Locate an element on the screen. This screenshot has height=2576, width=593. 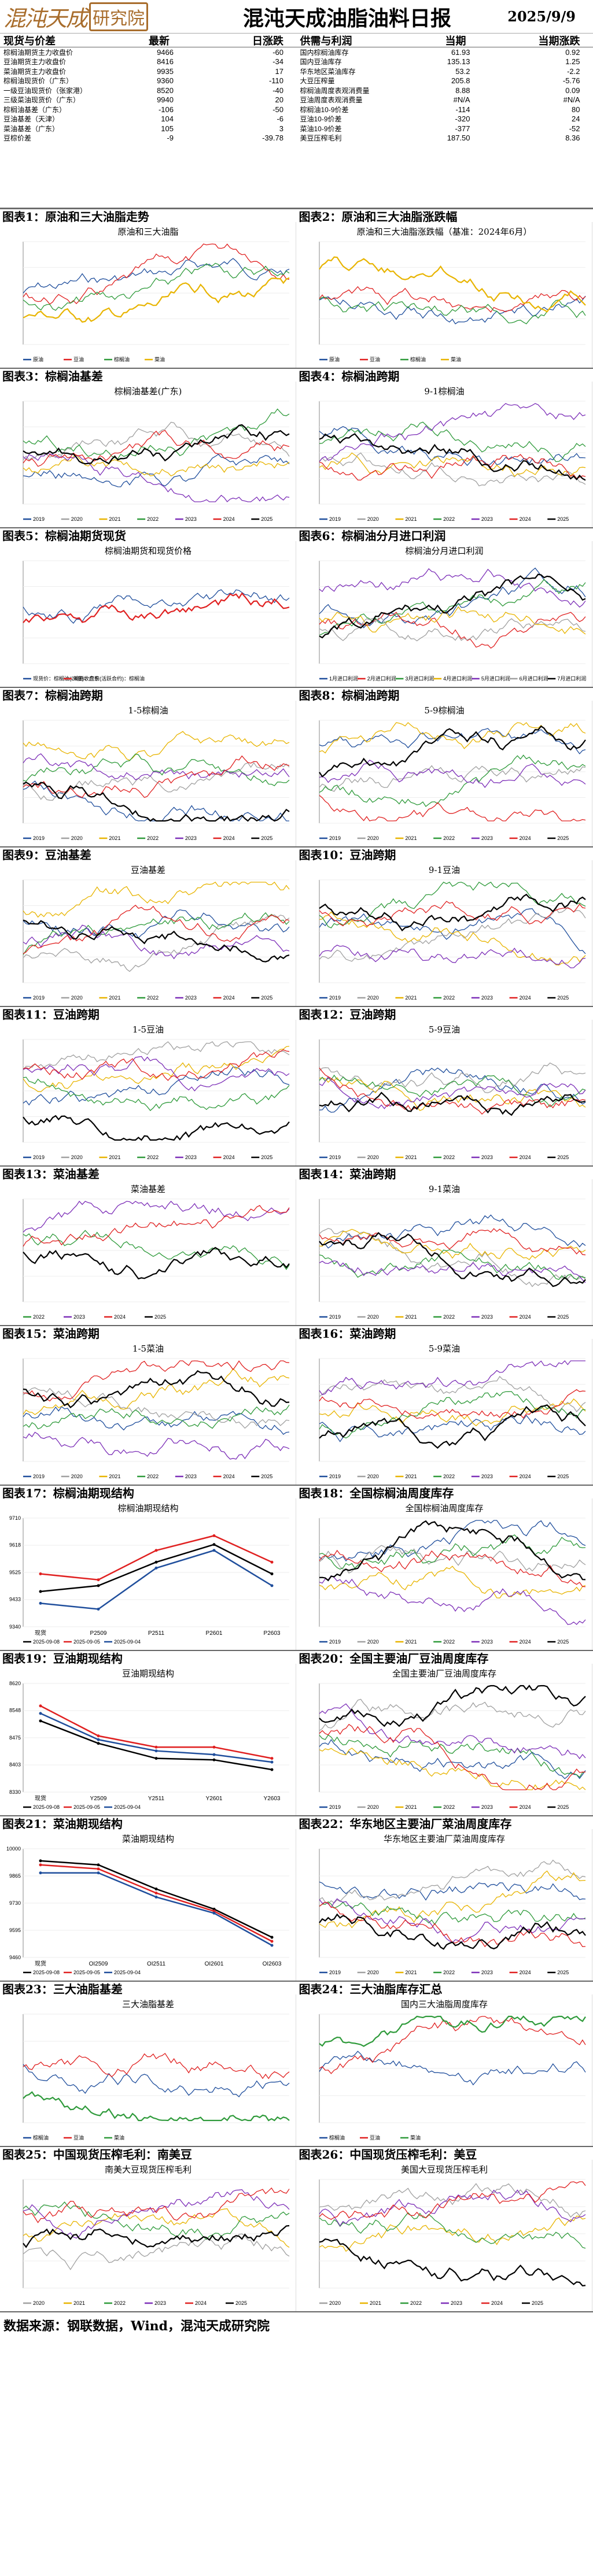
table-cell: 135.13 is located at coordinates (458, 61).